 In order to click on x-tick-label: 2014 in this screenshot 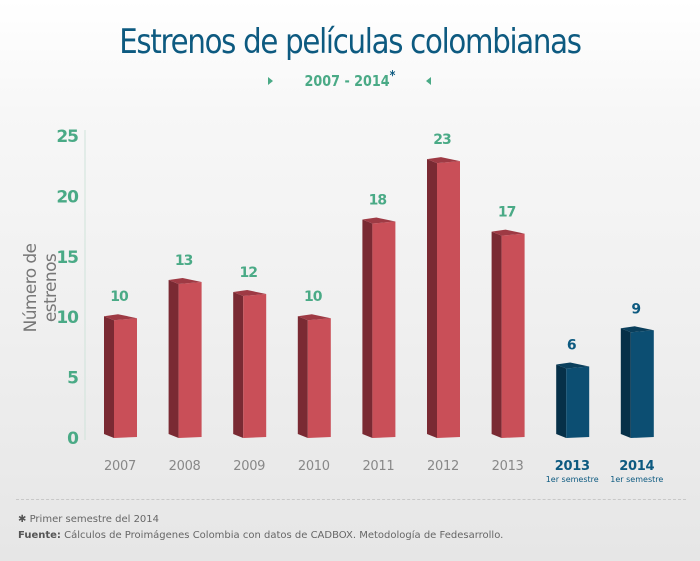, I will do `click(636, 466)`.